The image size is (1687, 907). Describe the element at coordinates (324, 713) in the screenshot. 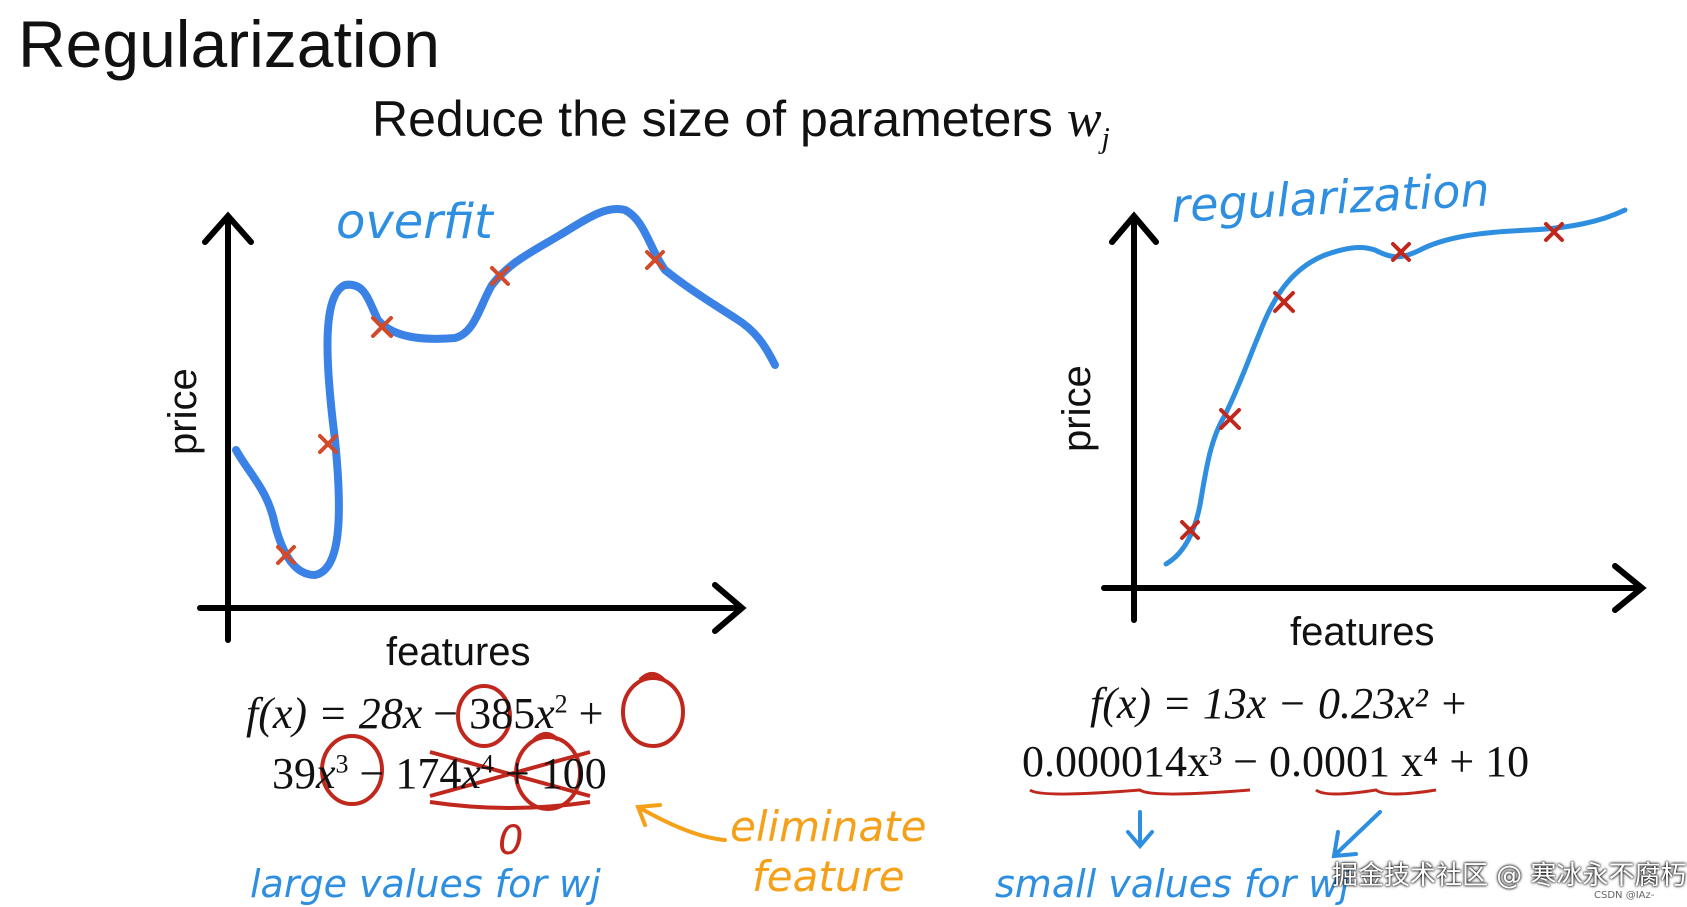

I see `left-eq1-a: f(x) = 28` at that location.